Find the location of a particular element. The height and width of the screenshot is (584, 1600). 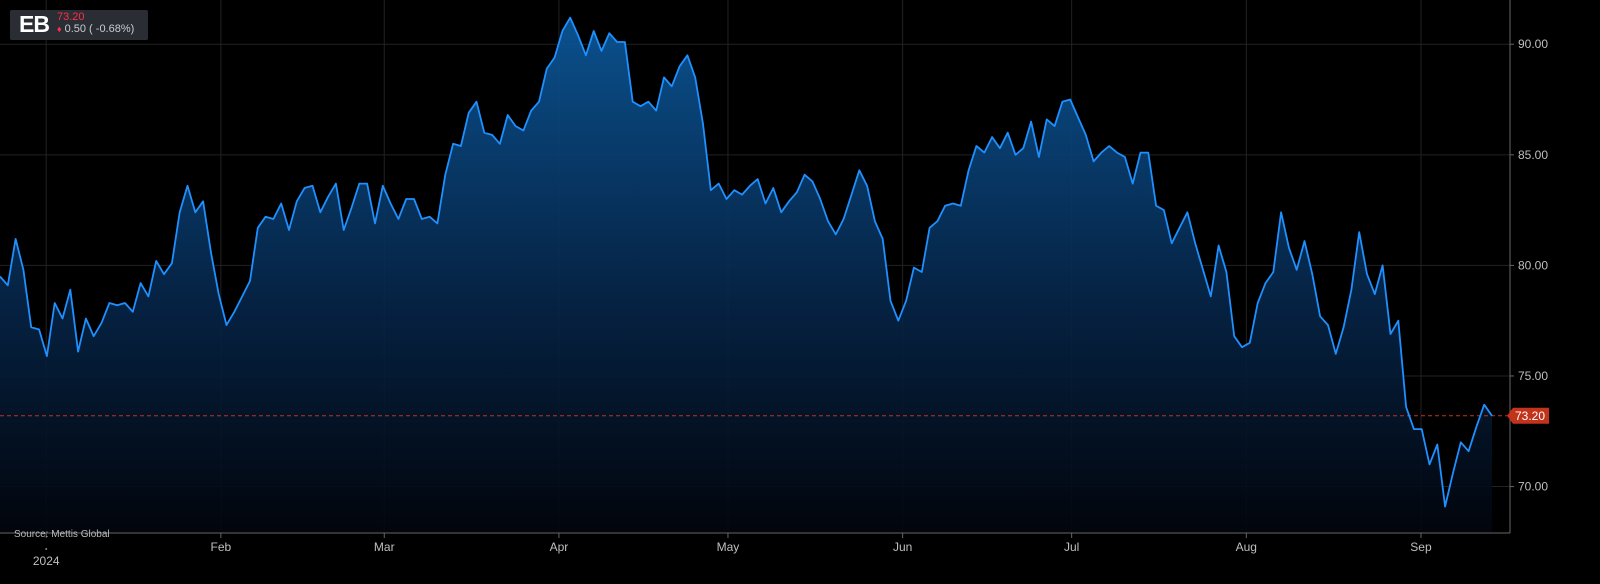

x-tick-label: Sep is located at coordinates (1421, 547).